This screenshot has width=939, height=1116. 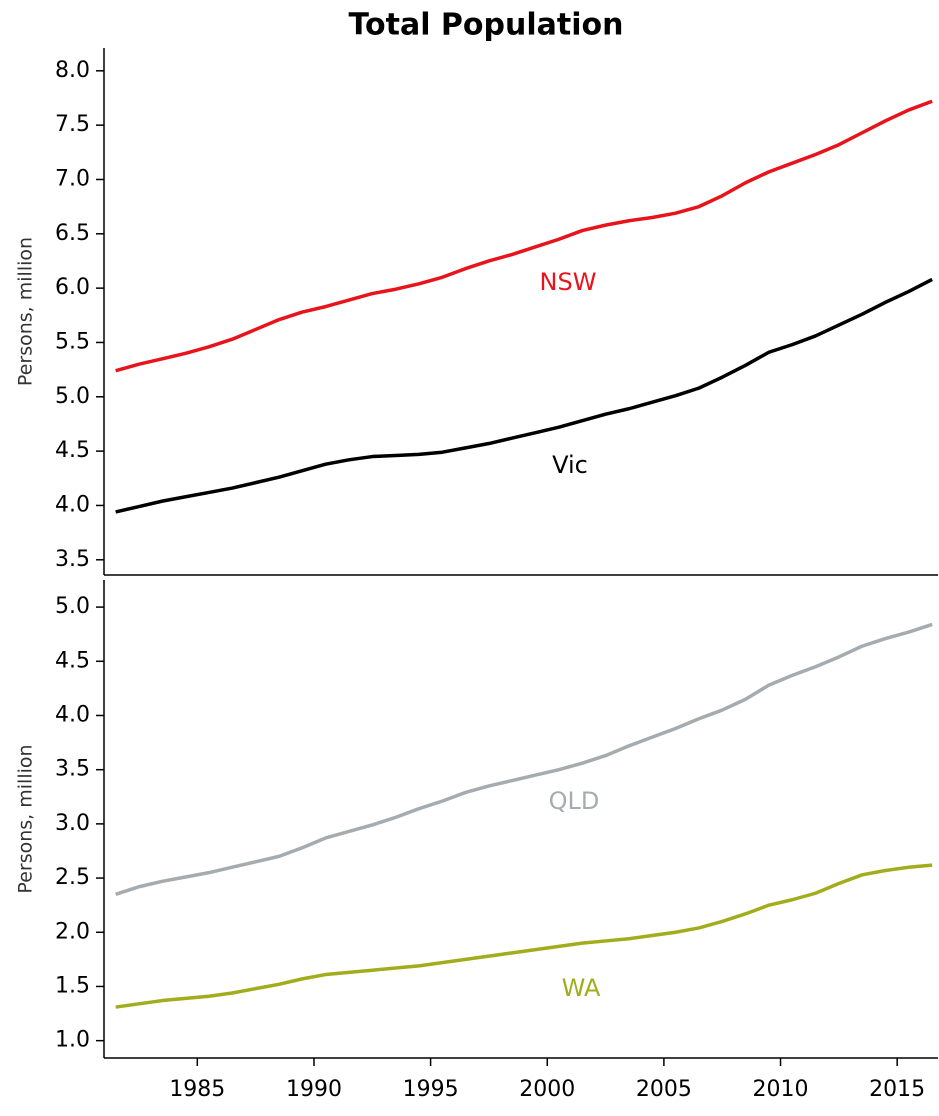 What do you see at coordinates (431, 1089) in the screenshot?
I see `x-tick-label: 1995` at bounding box center [431, 1089].